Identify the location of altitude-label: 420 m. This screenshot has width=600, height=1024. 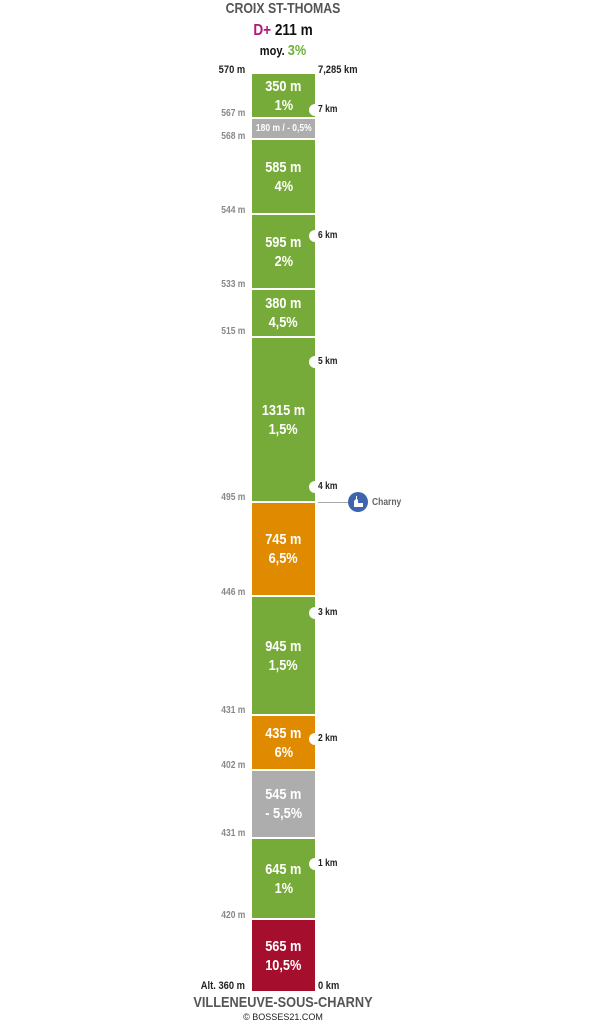
(232, 915).